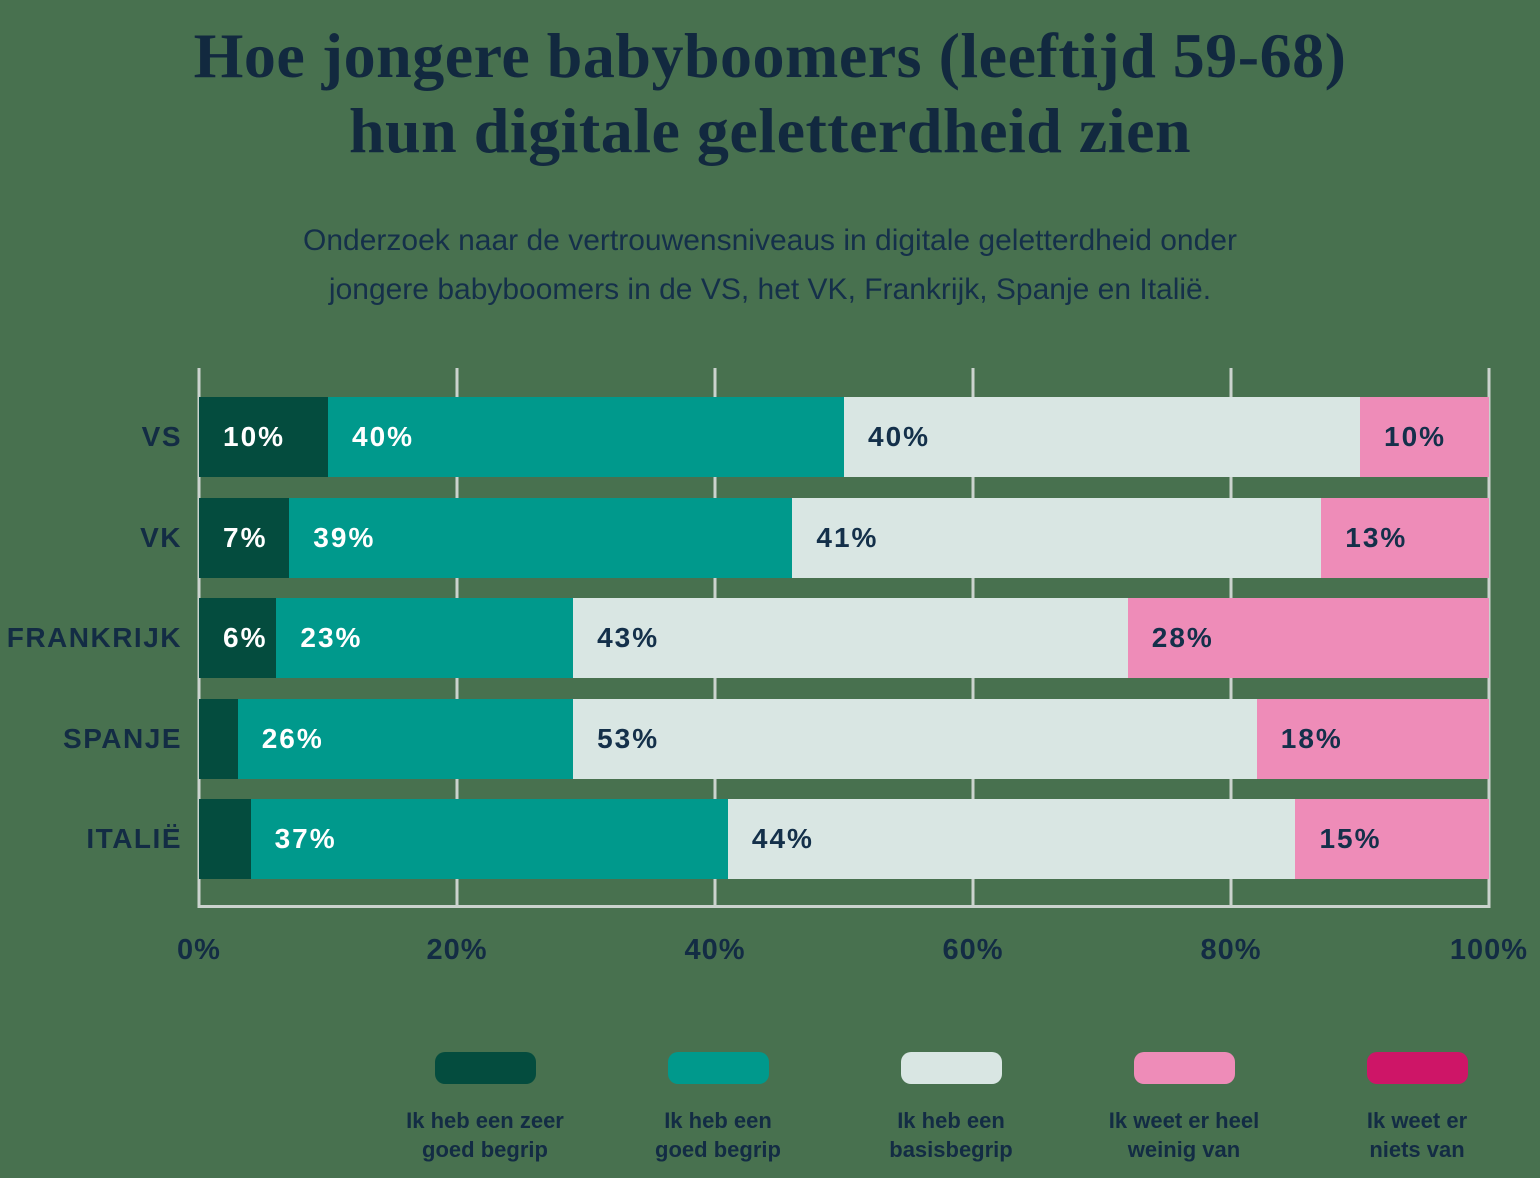 The height and width of the screenshot is (1178, 1540). I want to click on segment-vk-good: 39%, so click(541, 537).